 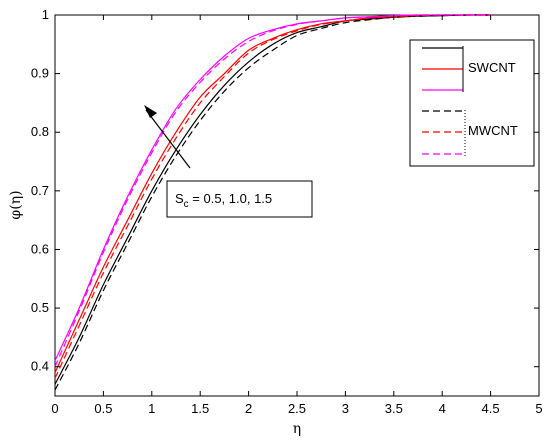 I want to click on x-tick-label: 0, so click(x=54, y=408).